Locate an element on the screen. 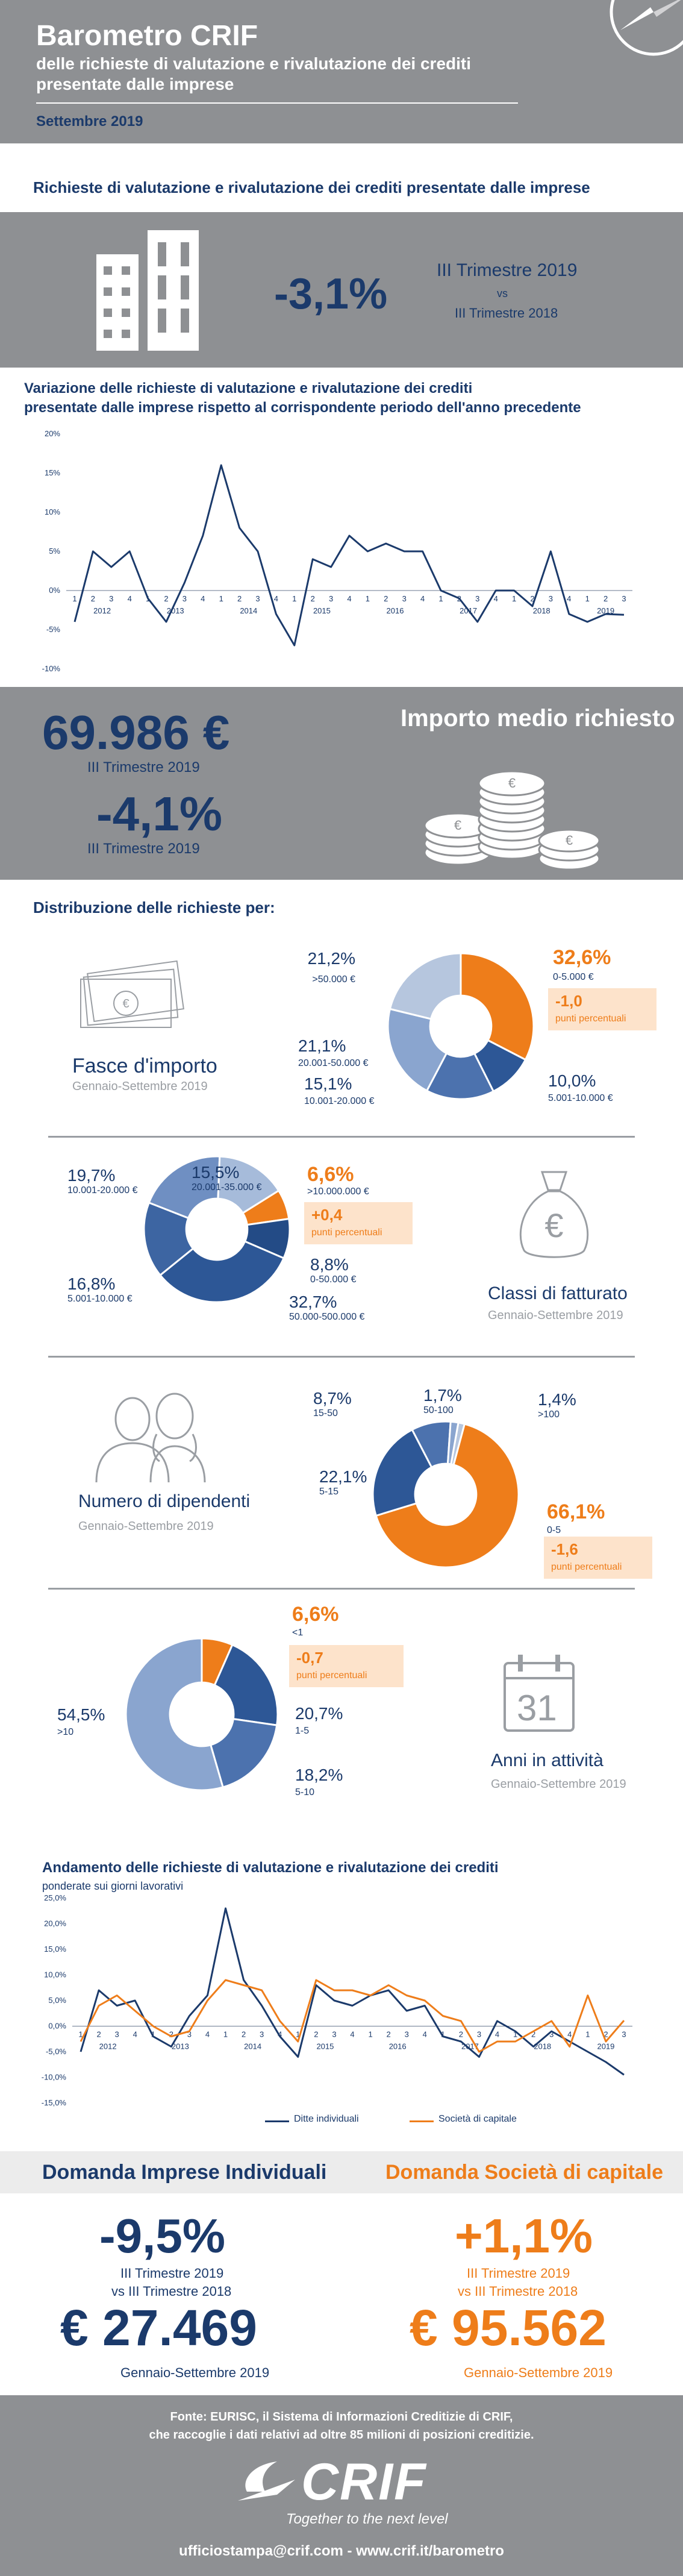 The height and width of the screenshot is (2576, 683). year-label: 2019 is located at coordinates (605, 610).